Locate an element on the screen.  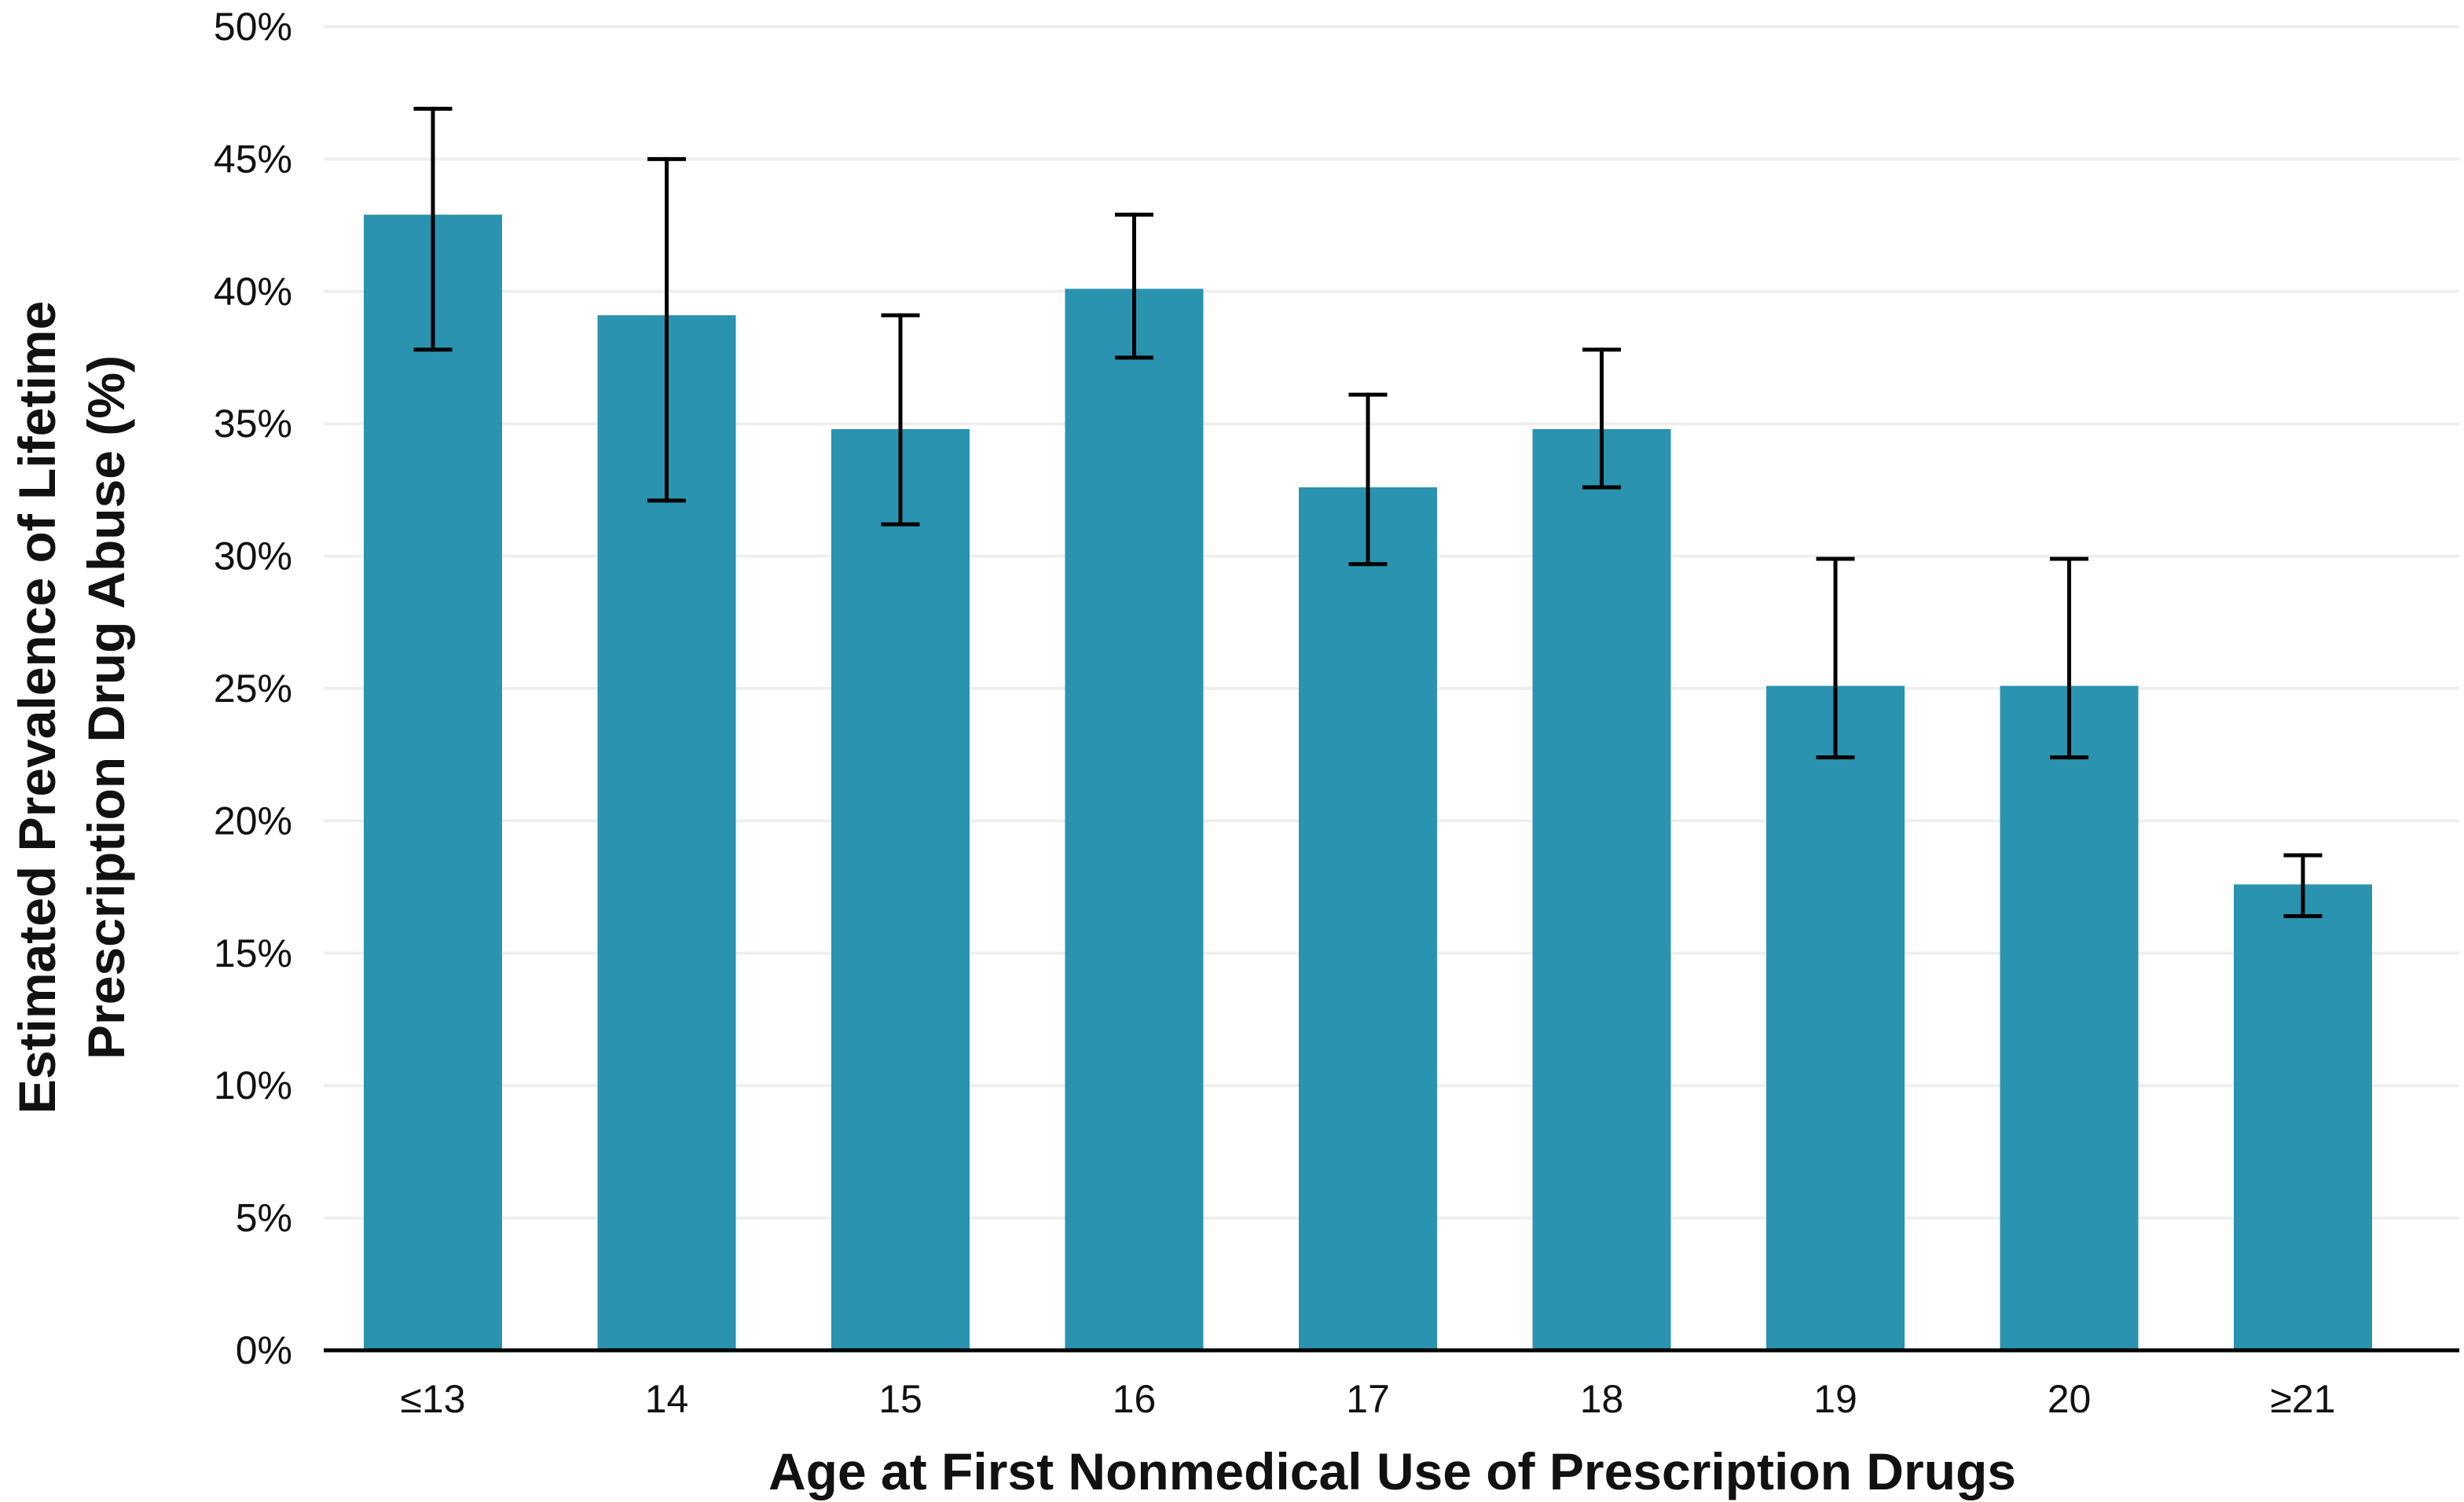
y-axis-title-line-1: Estimated Prevalence of Lifetime is located at coordinates (37, 707).